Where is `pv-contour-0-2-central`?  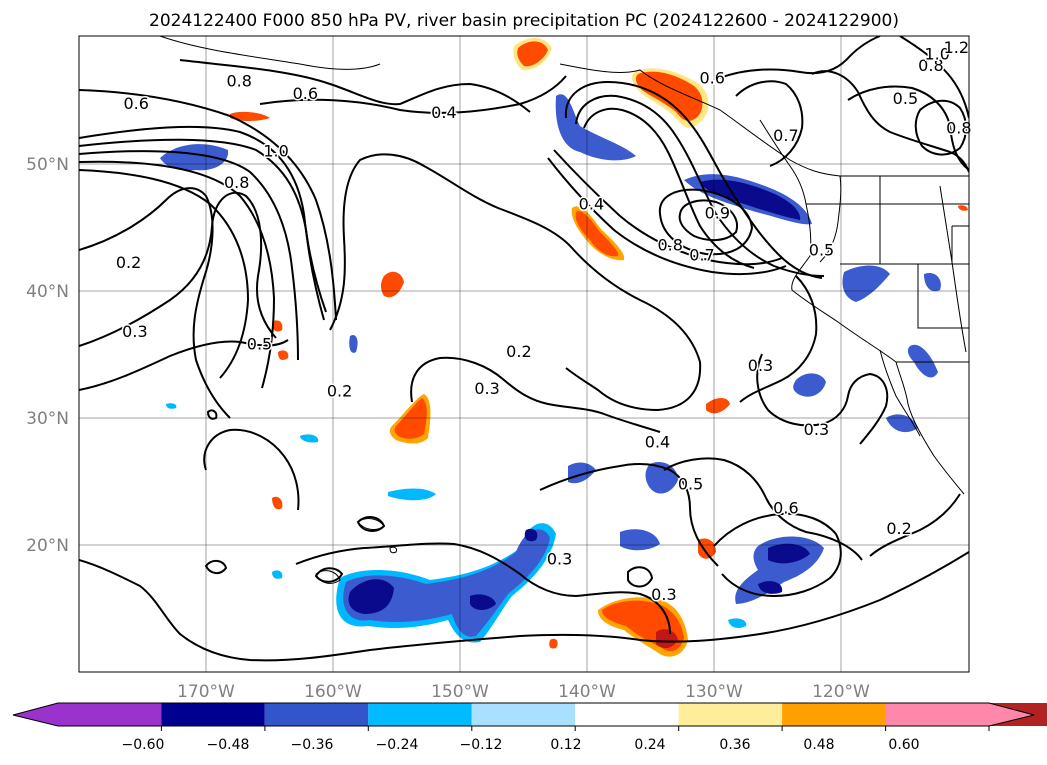
pv-contour-0-2-central is located at coordinates (515, 282).